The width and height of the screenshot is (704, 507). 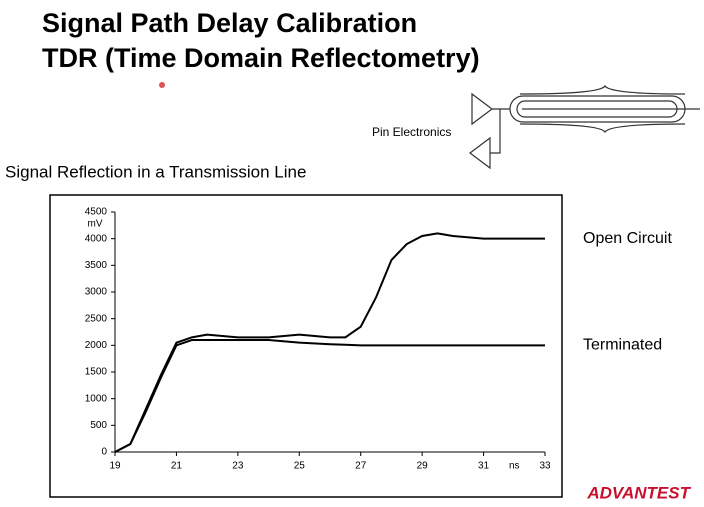 What do you see at coordinates (361, 466) in the screenshot?
I see `x-tick-label: 27` at bounding box center [361, 466].